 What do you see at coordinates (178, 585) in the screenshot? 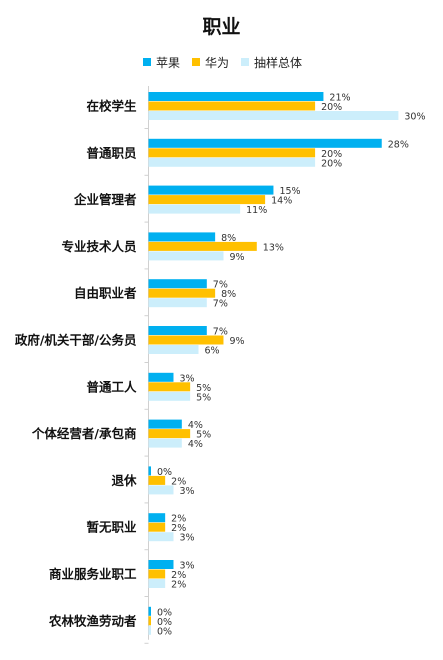
I see `data-label-sample: 2%` at bounding box center [178, 585].